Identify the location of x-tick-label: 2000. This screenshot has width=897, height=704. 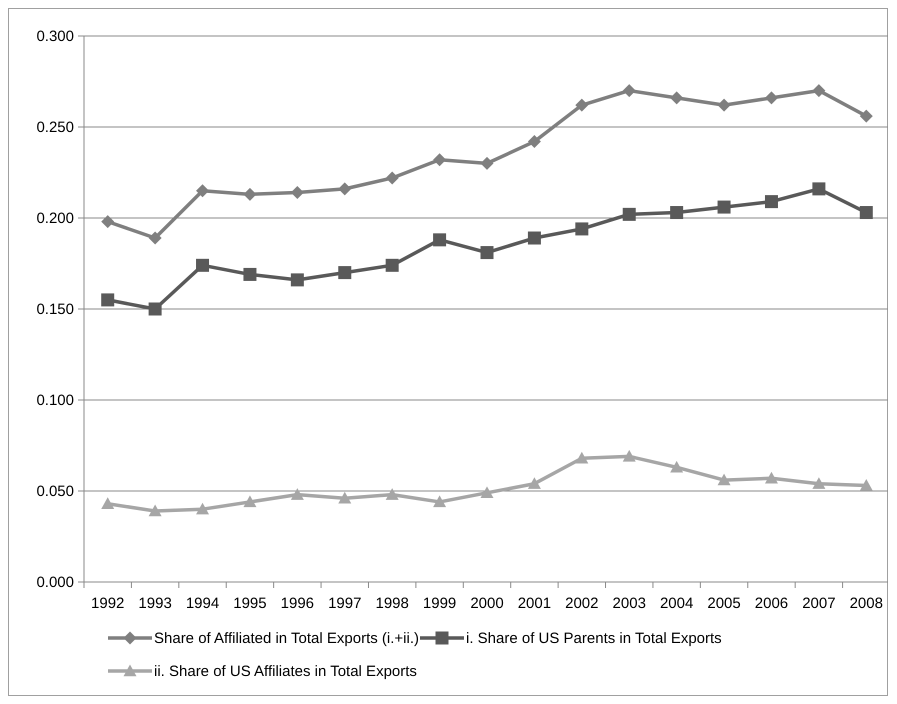
(487, 603).